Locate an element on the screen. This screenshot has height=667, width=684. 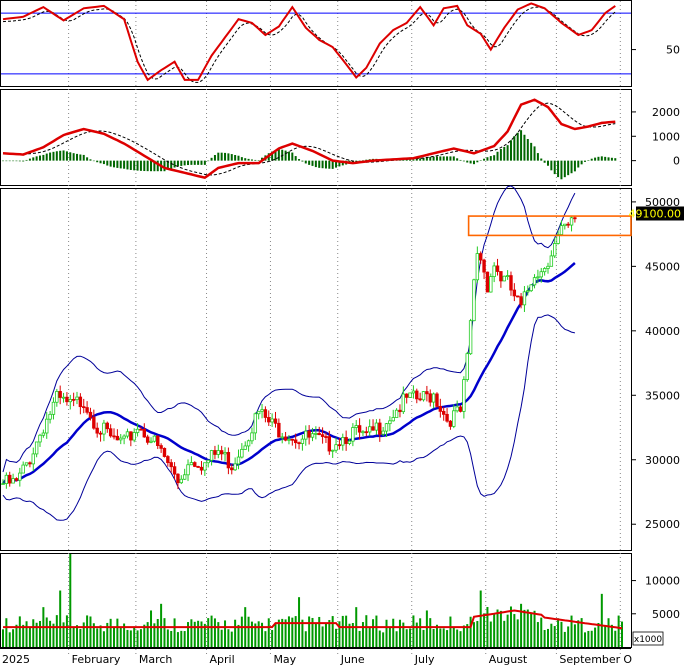
last-price-label: 49100.00 is located at coordinates (655, 213).